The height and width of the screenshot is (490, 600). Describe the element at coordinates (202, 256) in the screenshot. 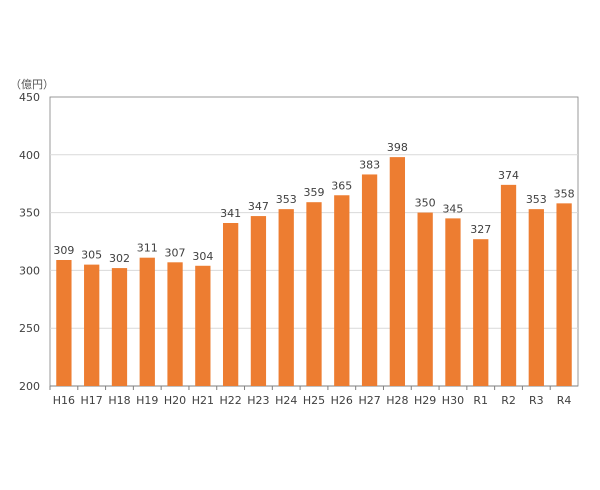

I see `data-label: 304` at that location.